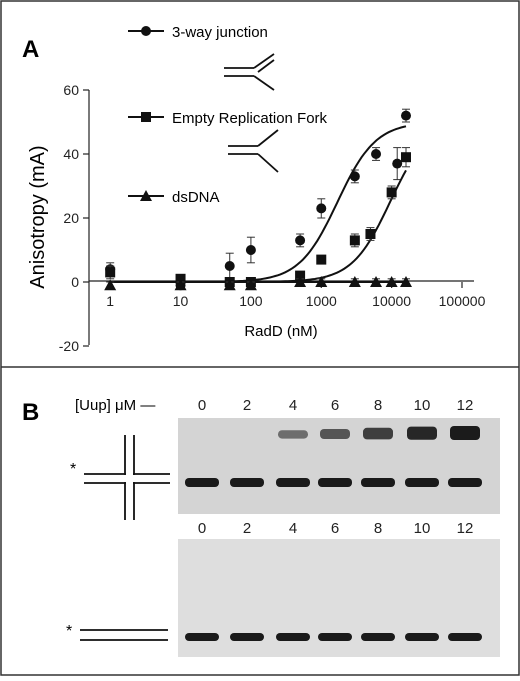 The image size is (520, 681). What do you see at coordinates (250, 118) in the screenshot?
I see `legend-label-empty-replication-fork: Empty Replication Fork` at bounding box center [250, 118].